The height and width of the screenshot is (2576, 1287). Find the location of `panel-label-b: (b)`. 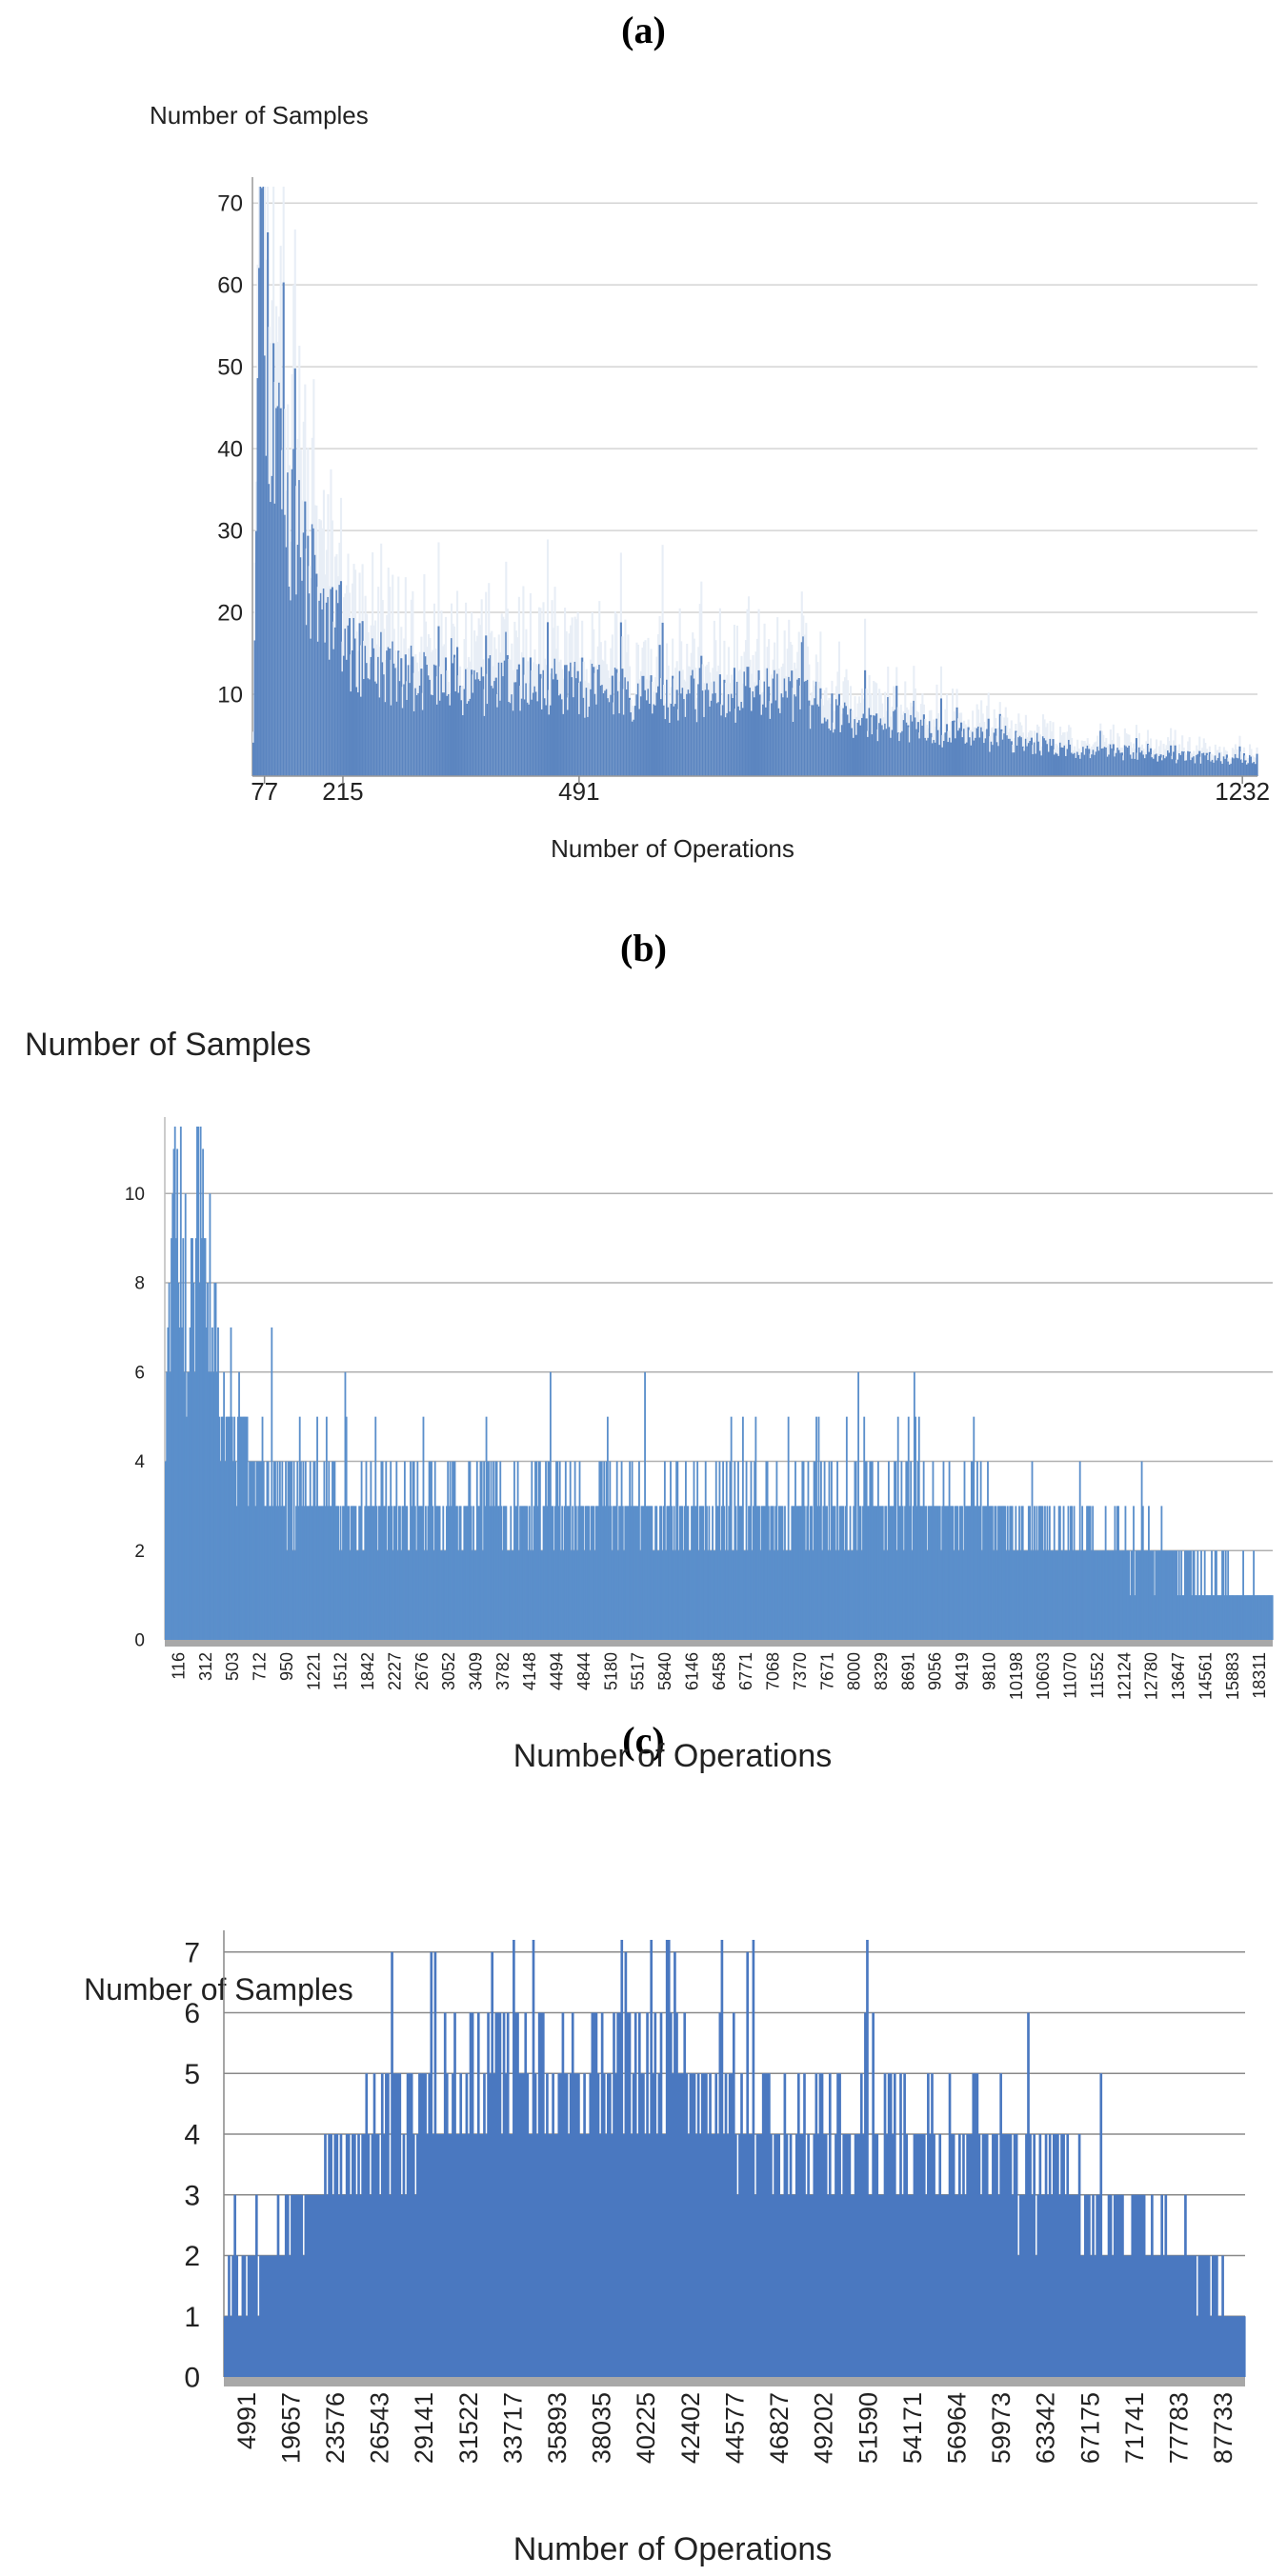

panel-label-b: (b) is located at coordinates (643, 948).